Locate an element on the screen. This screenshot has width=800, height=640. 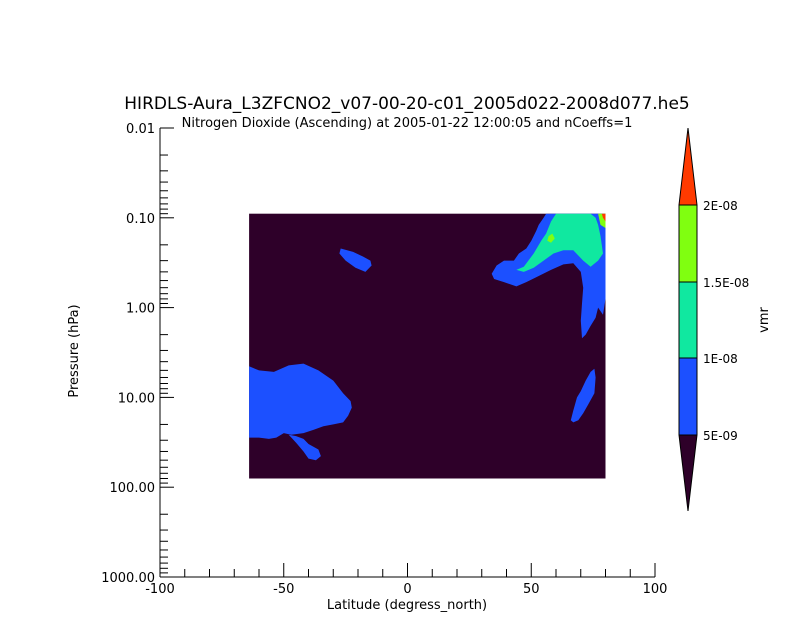
x-tick-label: 50 is located at coordinates (531, 589).